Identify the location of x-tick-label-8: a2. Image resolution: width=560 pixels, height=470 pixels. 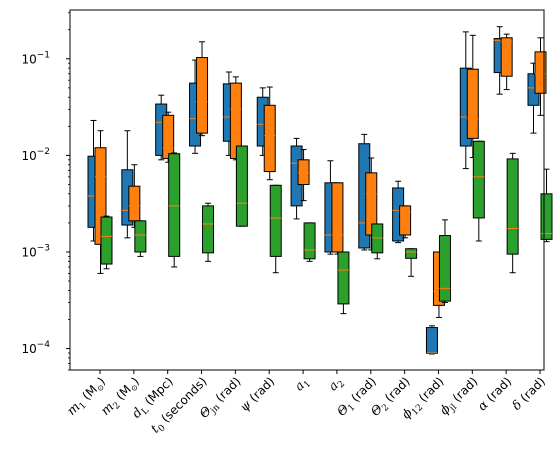
(336, 385).